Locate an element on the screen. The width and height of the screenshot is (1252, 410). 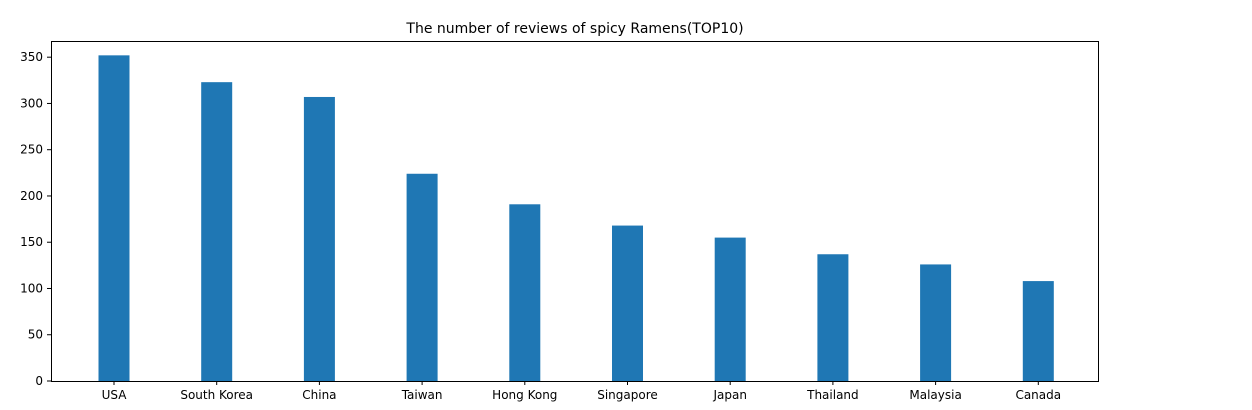
bar-usa is located at coordinates (114, 218).